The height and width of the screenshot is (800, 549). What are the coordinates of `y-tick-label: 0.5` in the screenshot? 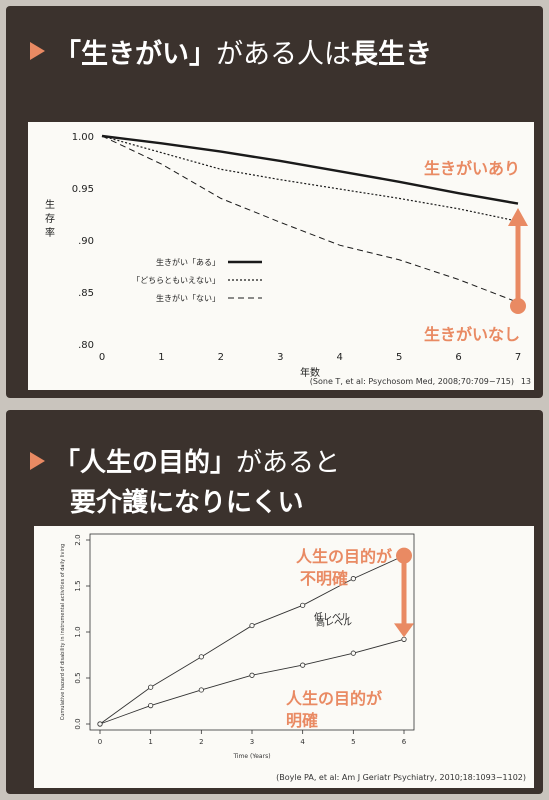 It's located at (78, 677).